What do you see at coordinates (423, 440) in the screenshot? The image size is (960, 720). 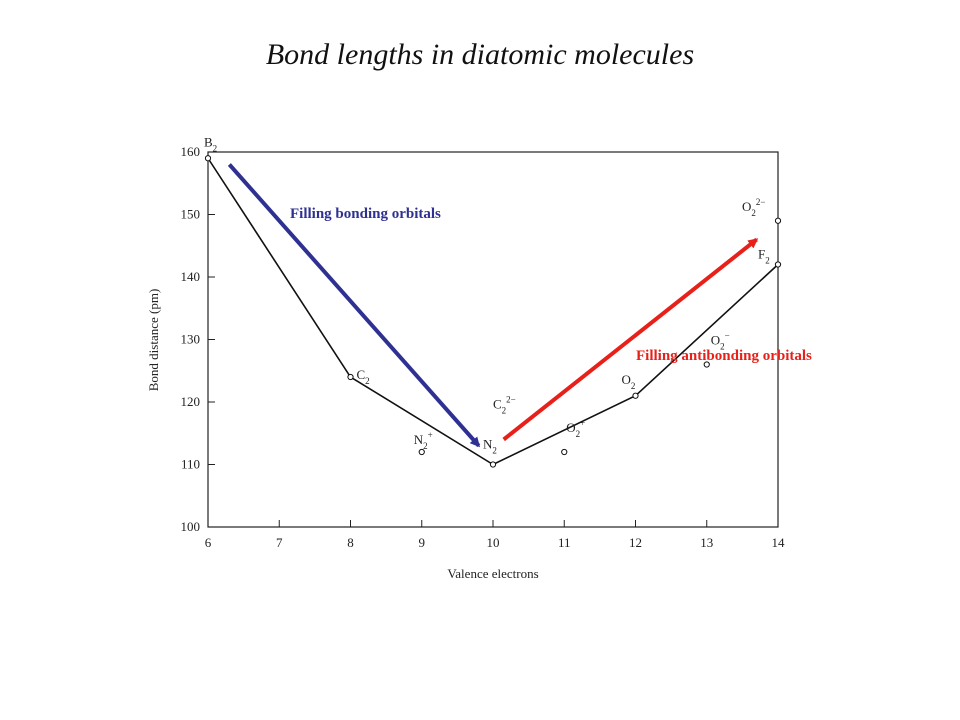 I see `molecule-label: N2+` at bounding box center [423, 440].